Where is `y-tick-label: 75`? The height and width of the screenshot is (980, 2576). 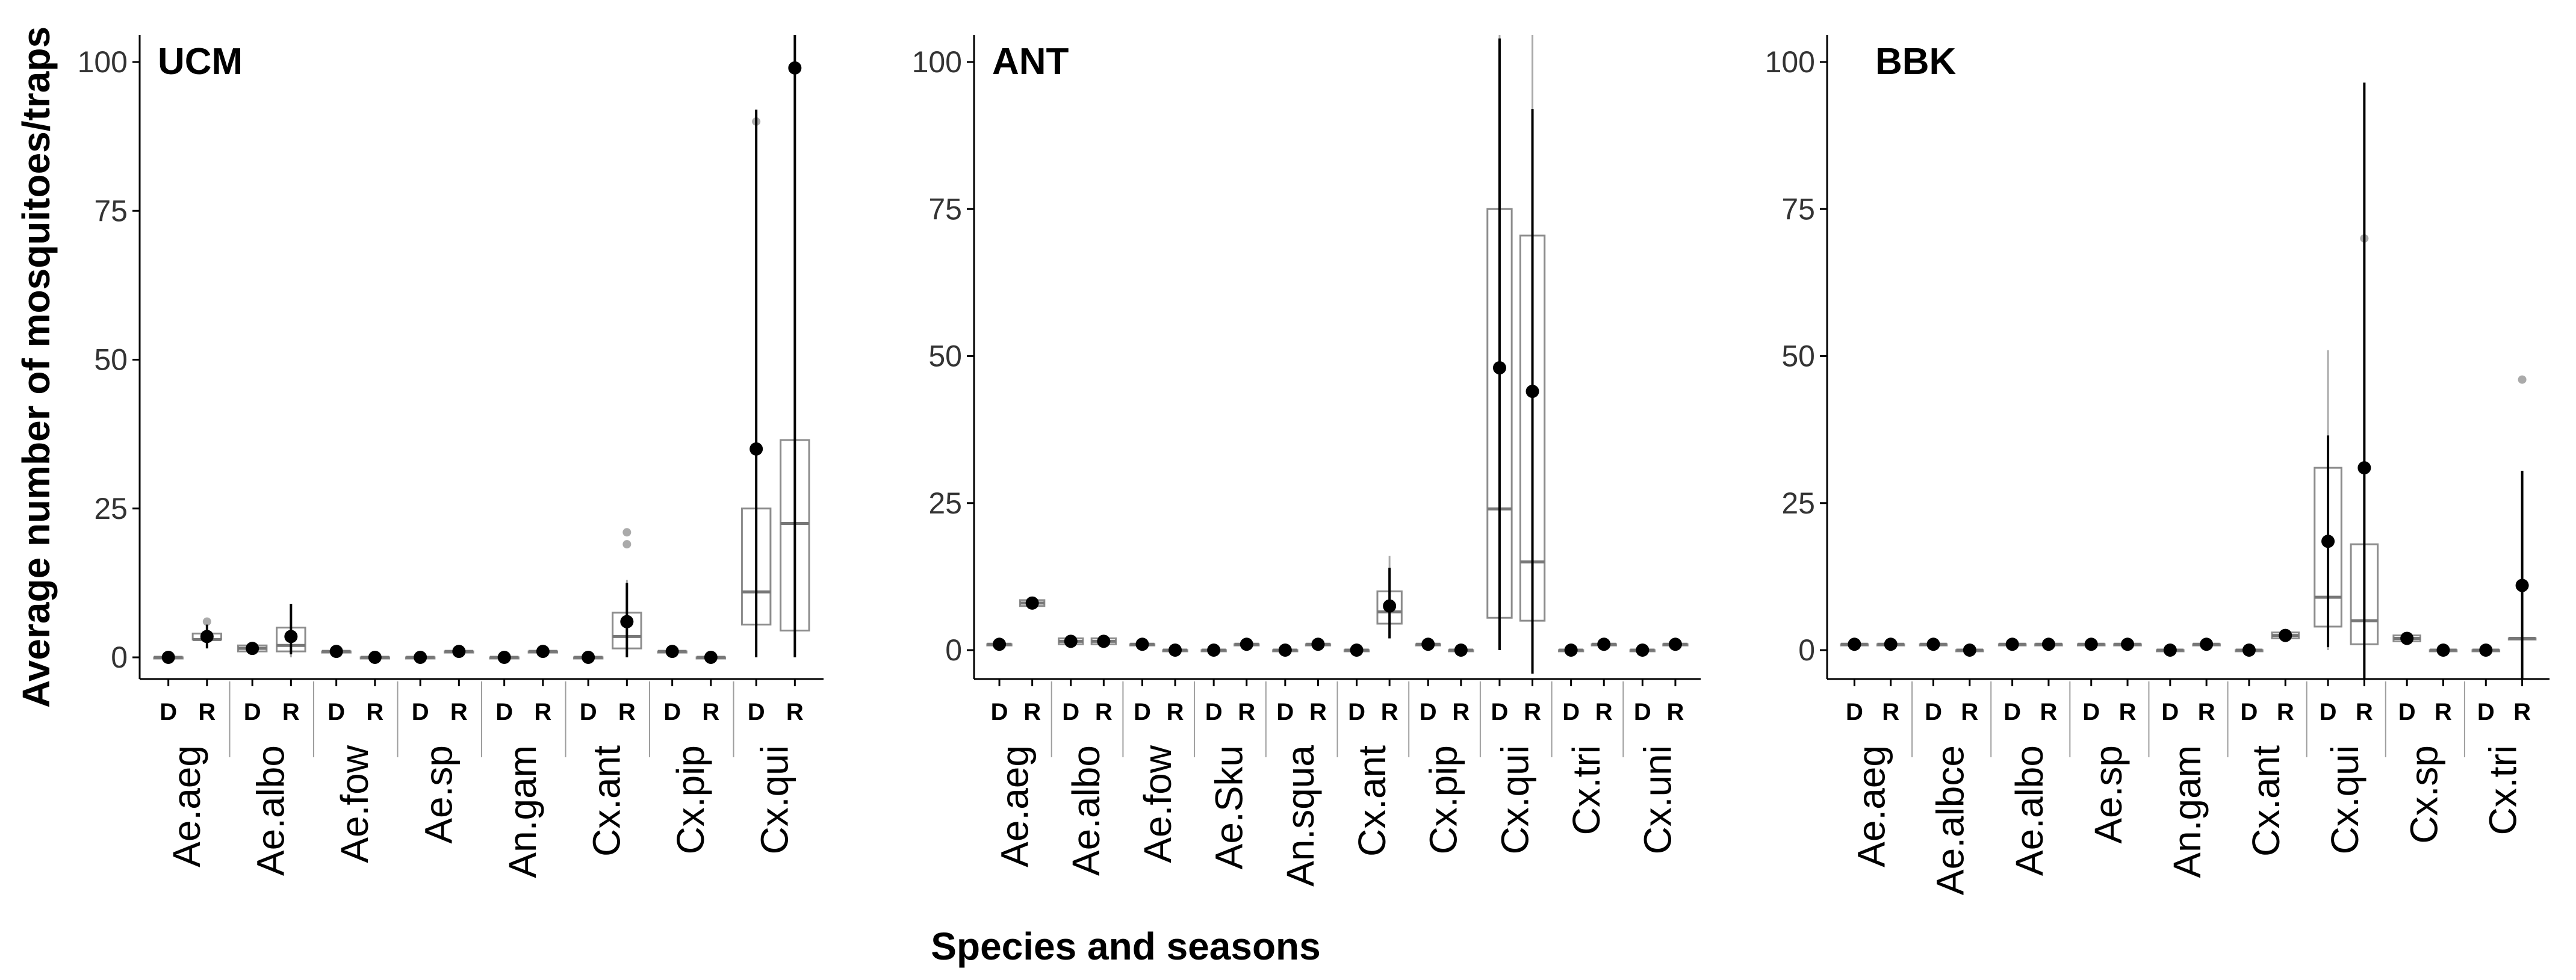
y-tick-label: 75 is located at coordinates (1798, 209).